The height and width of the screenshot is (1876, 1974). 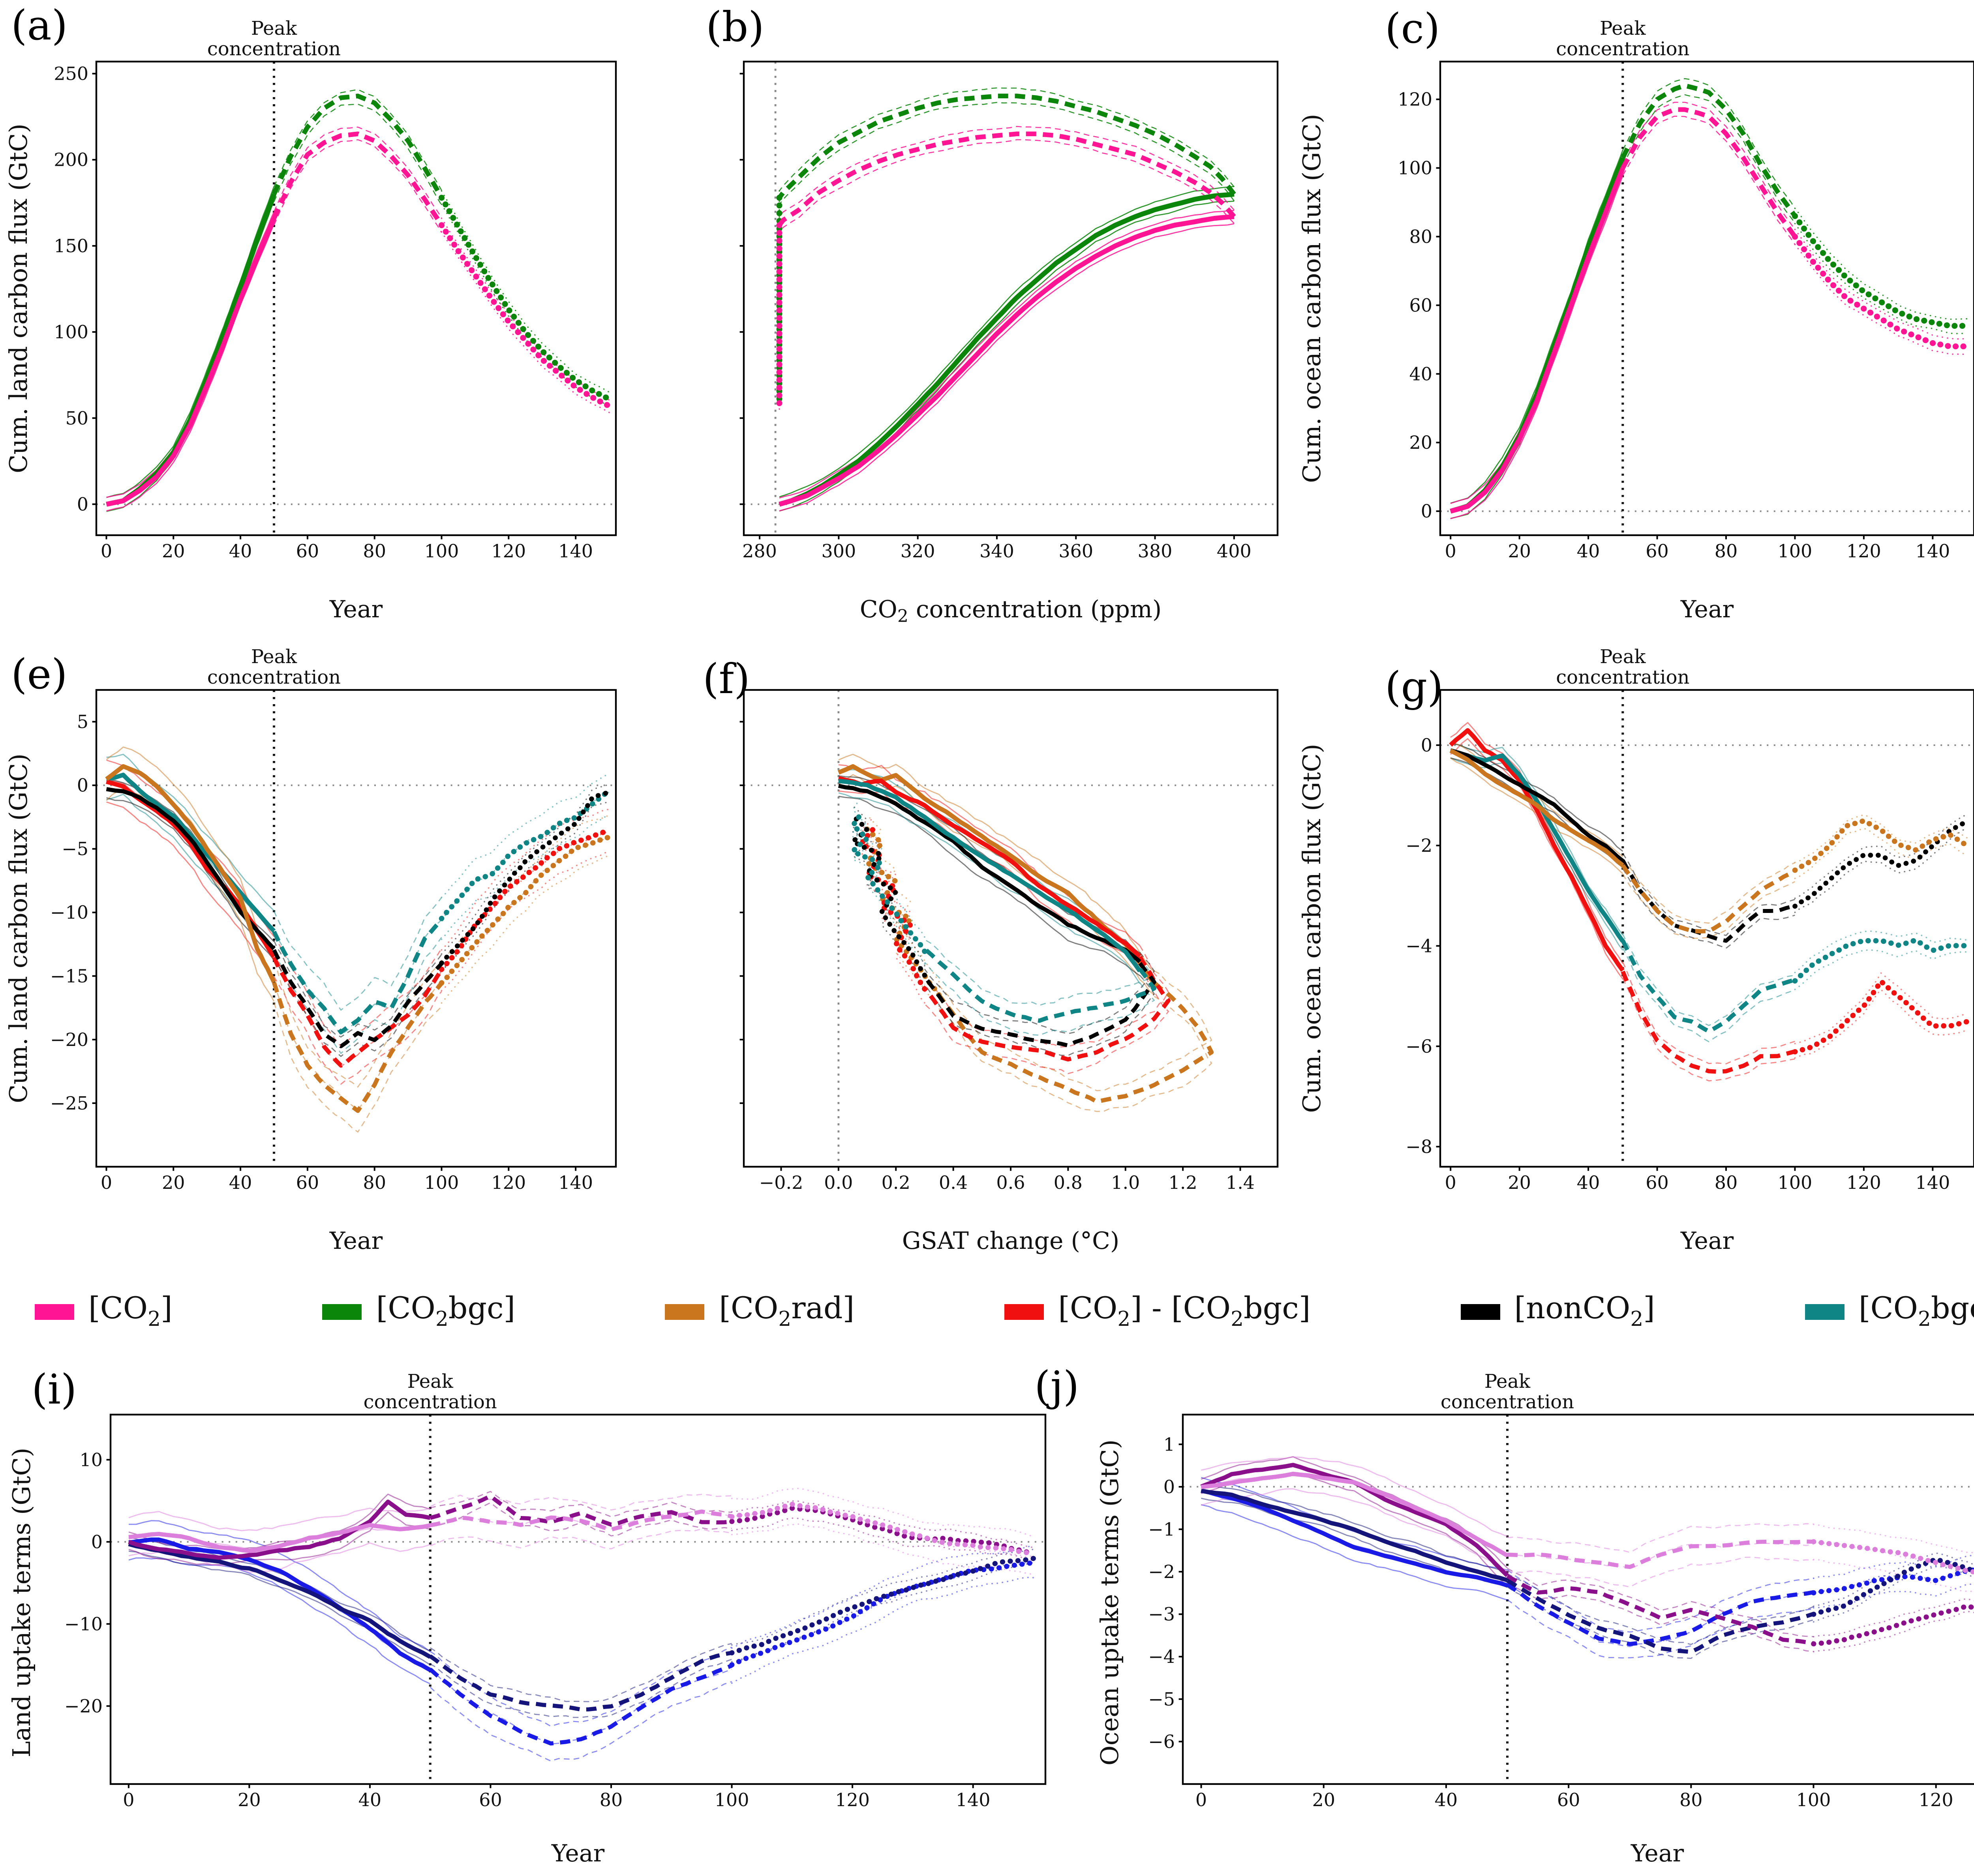 What do you see at coordinates (1234, 551) in the screenshot?
I see `svg-text: 400` at bounding box center [1234, 551].